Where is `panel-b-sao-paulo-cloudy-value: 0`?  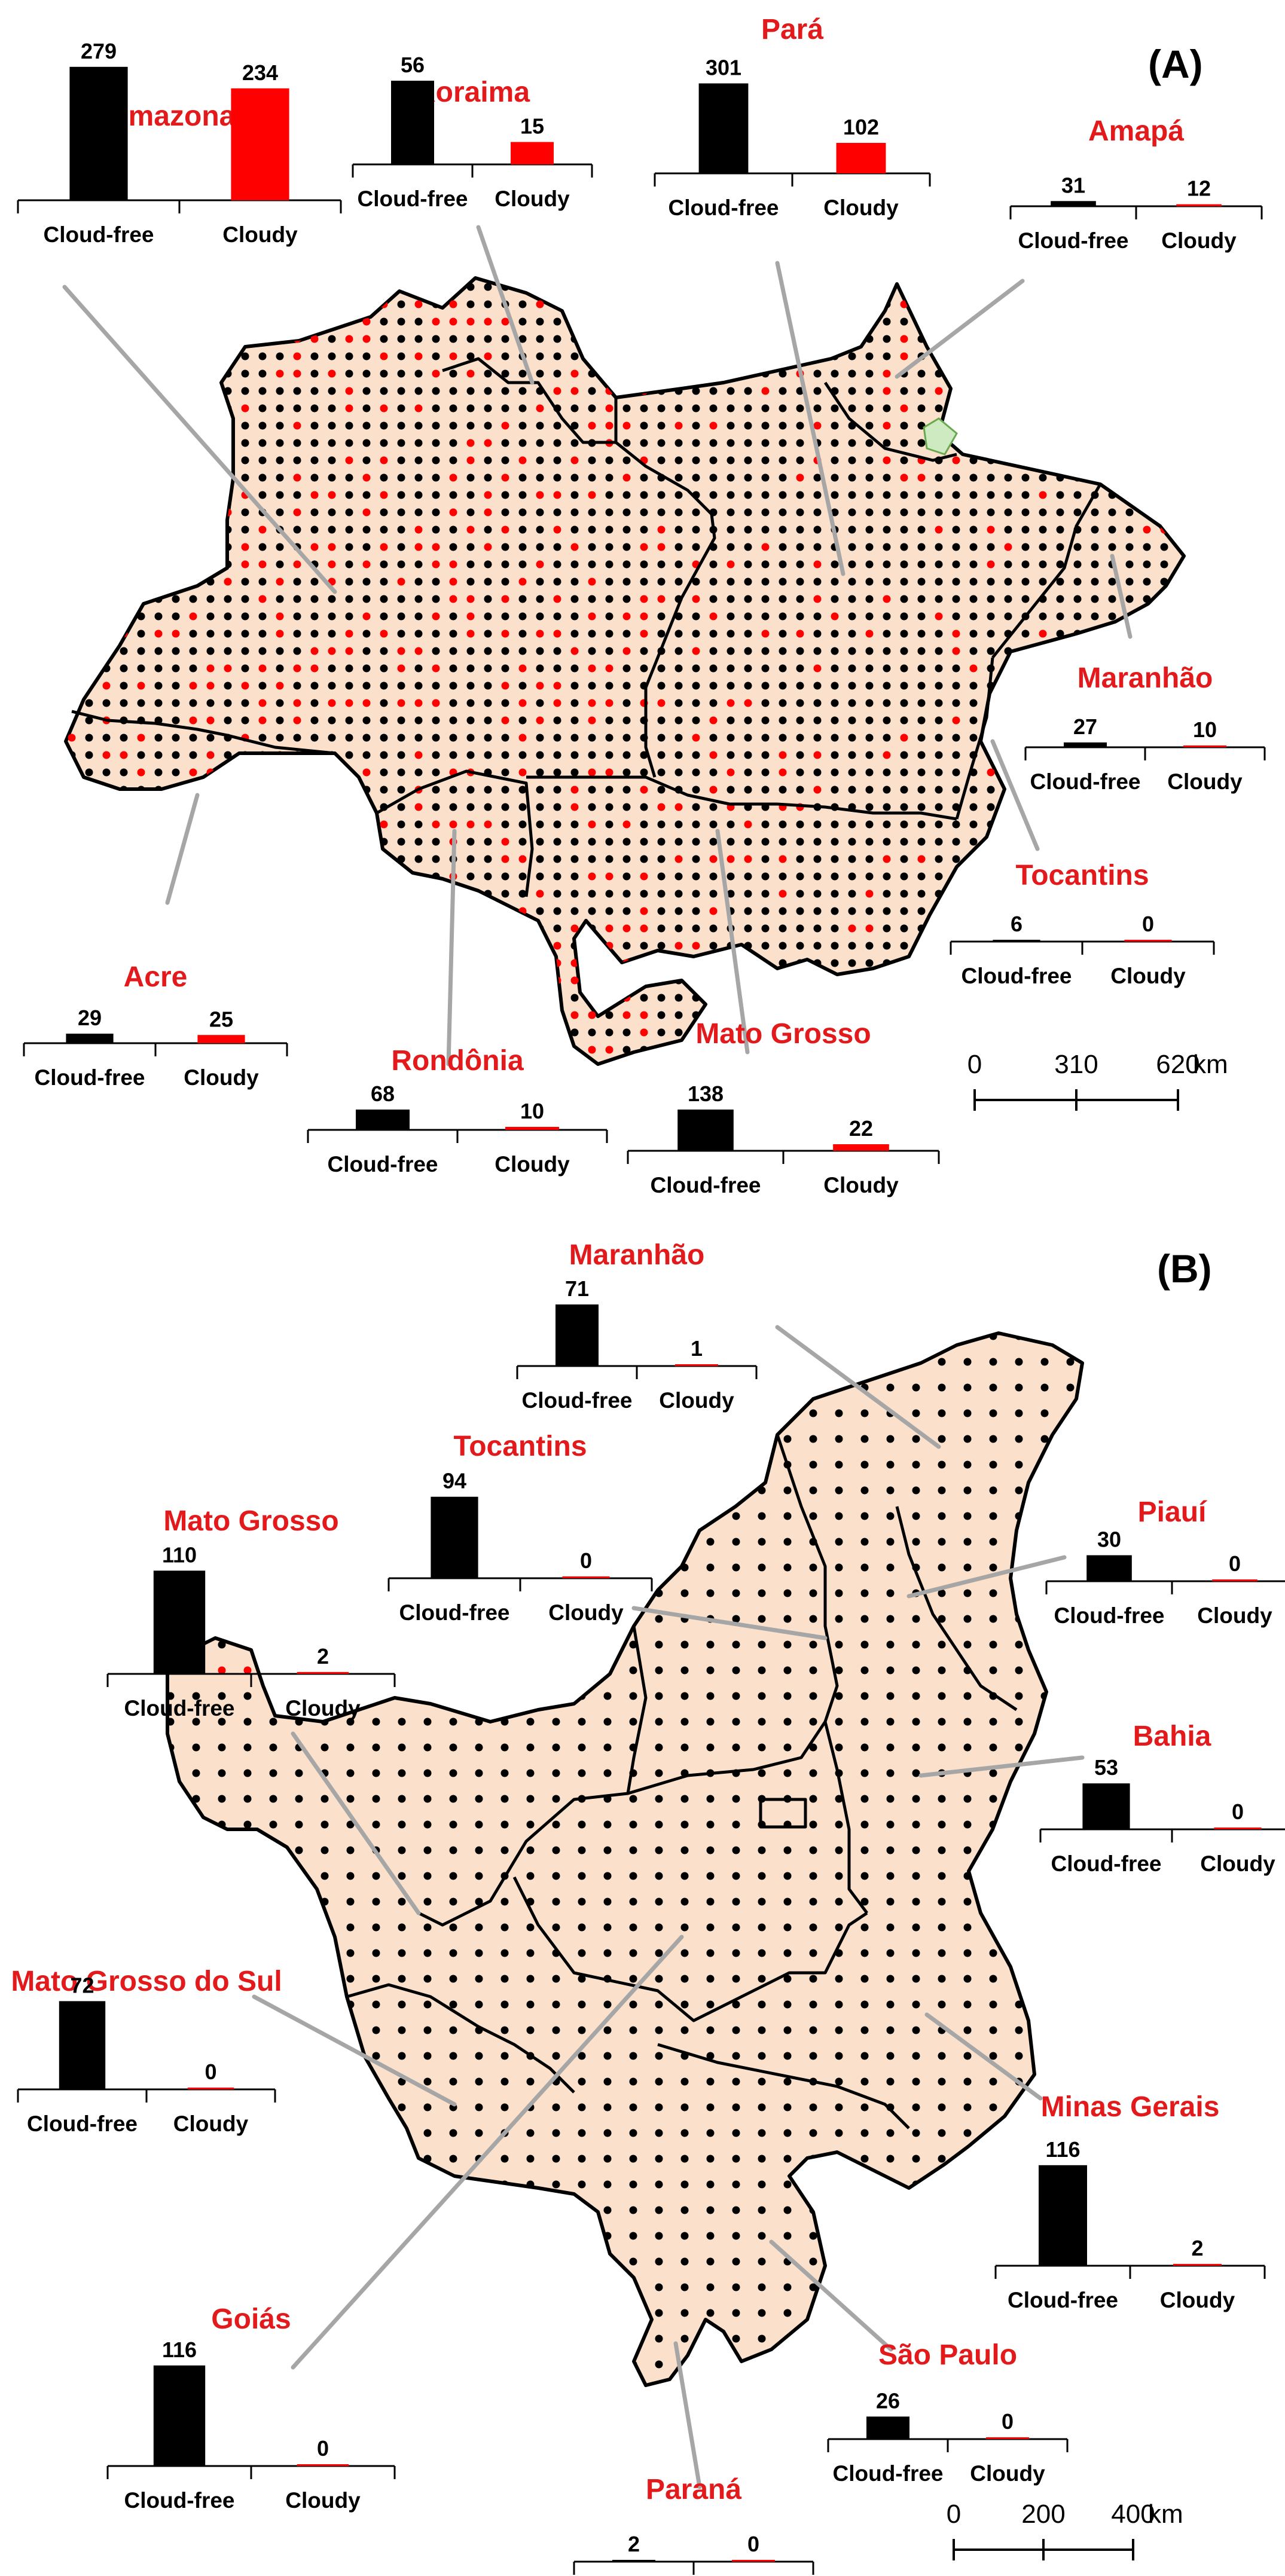 panel-b-sao-paulo-cloudy-value: 0 is located at coordinates (1008, 2422).